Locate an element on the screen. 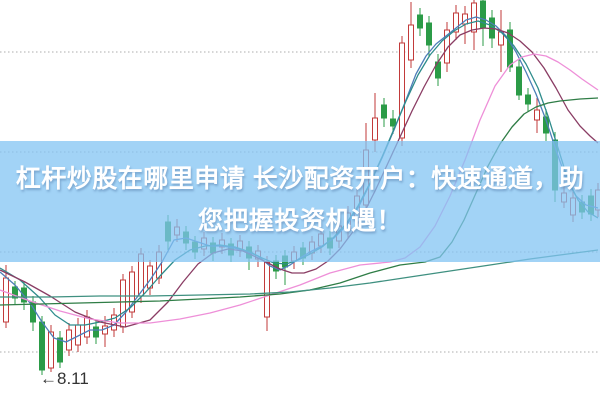  promo-banner-line2: 您把握投资机遇！ is located at coordinates (299, 221).